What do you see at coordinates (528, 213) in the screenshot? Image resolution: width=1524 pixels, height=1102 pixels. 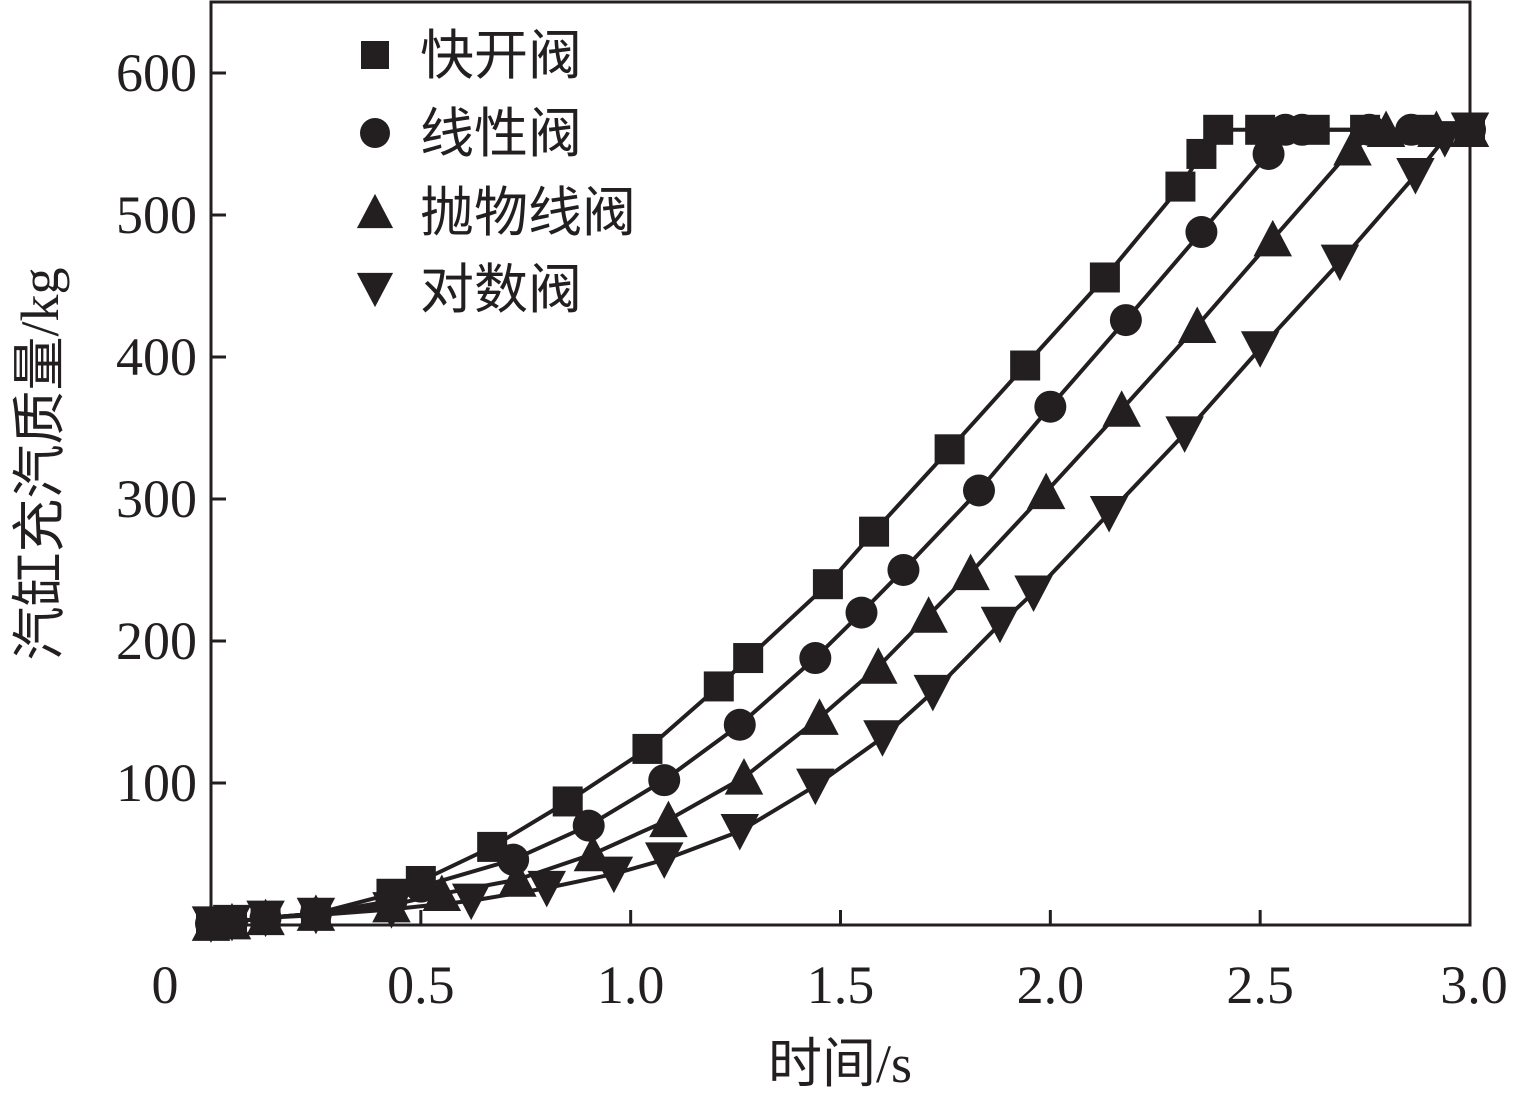 I see `legend-label: 抛物线阀` at bounding box center [528, 213].